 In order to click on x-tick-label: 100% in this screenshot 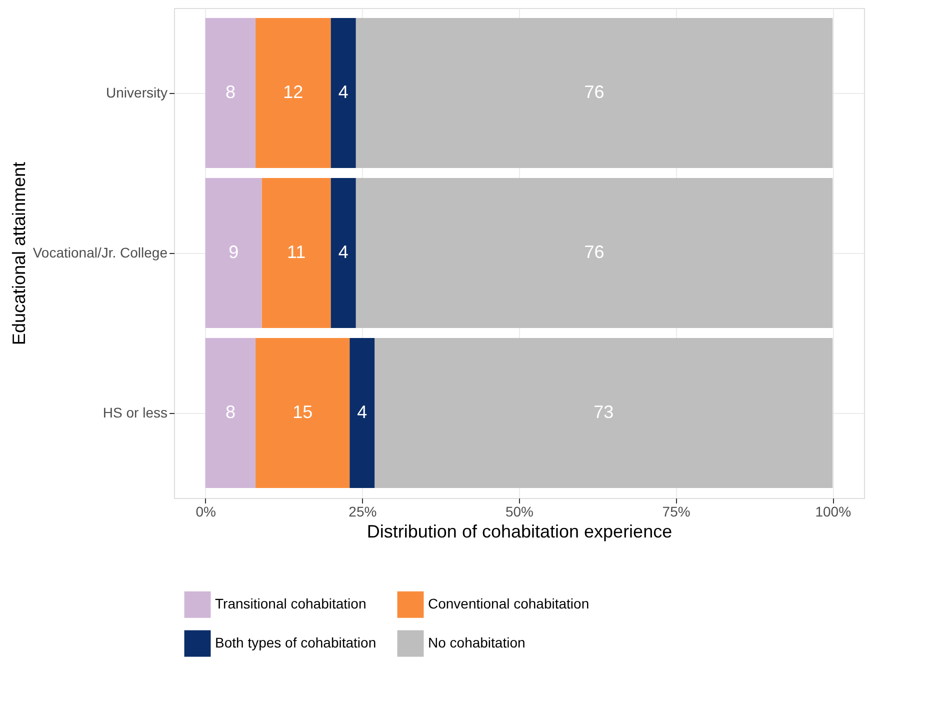, I will do `click(833, 512)`.